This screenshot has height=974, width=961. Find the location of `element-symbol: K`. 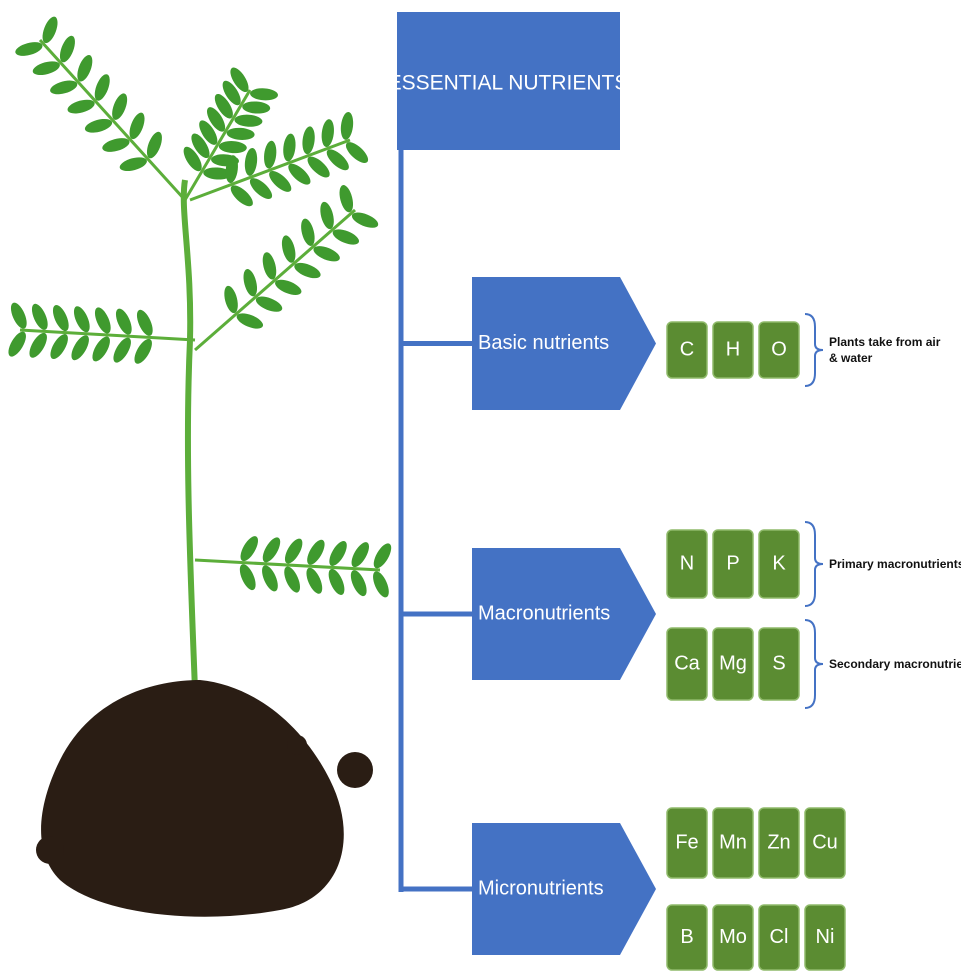

element-symbol: K is located at coordinates (779, 563).